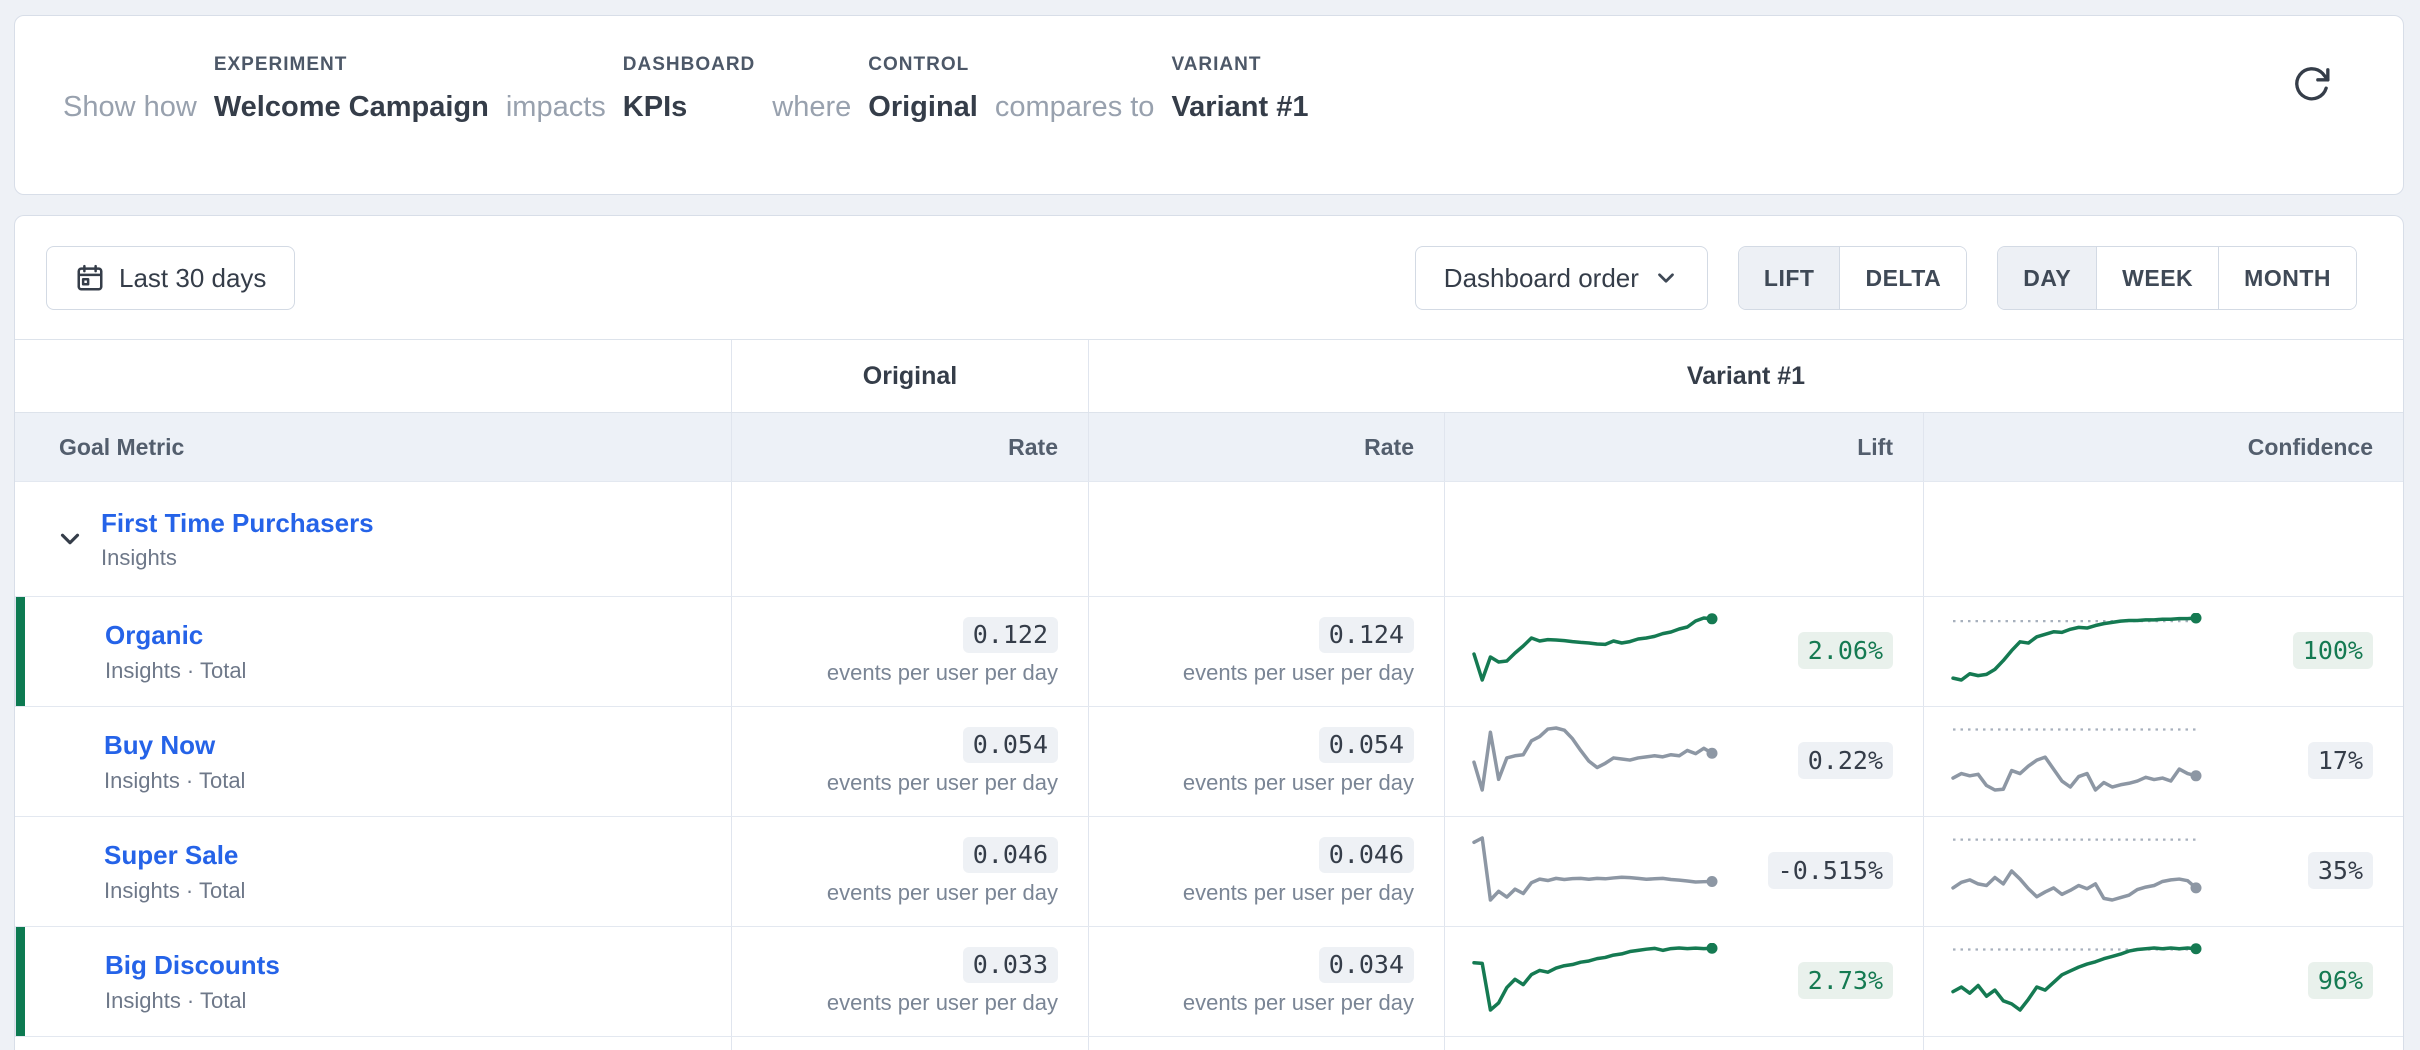  What do you see at coordinates (555, 107) in the screenshot?
I see `sentence-word: impacts` at bounding box center [555, 107].